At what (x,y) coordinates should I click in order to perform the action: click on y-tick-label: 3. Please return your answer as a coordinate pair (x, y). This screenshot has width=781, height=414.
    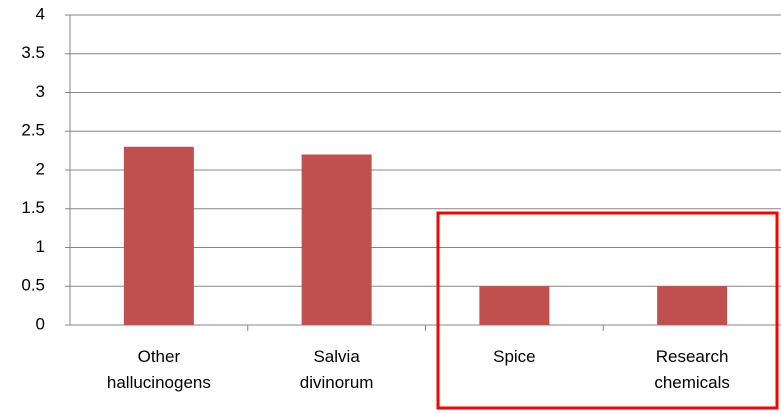
    Looking at the image, I should click on (40, 91).